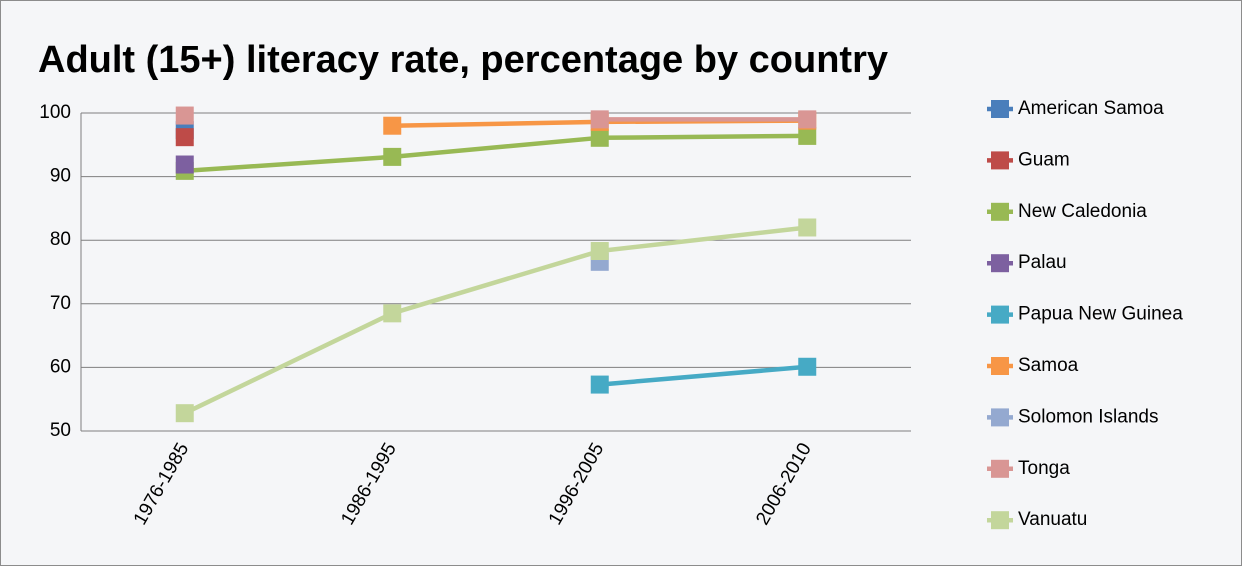  I want to click on y-tick-label: 90, so click(60, 176).